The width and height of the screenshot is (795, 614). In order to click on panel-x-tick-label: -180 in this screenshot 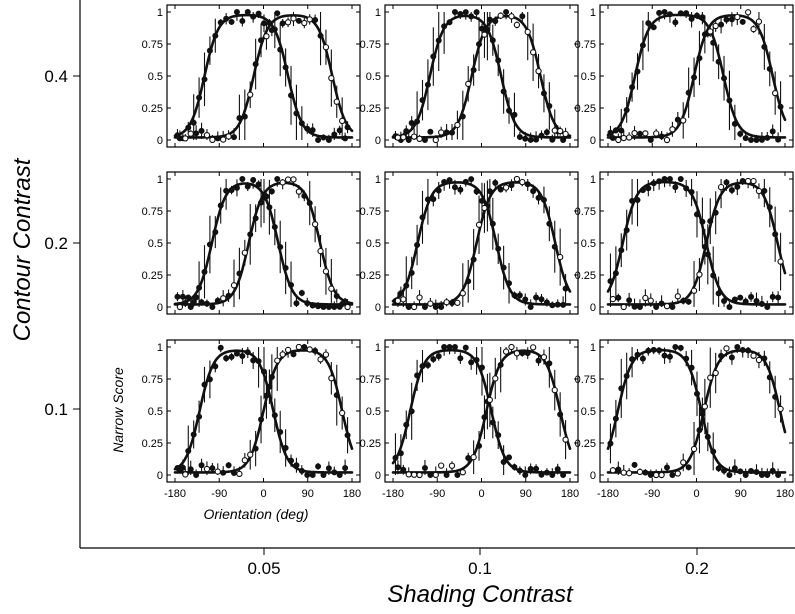, I will do `click(608, 494)`.